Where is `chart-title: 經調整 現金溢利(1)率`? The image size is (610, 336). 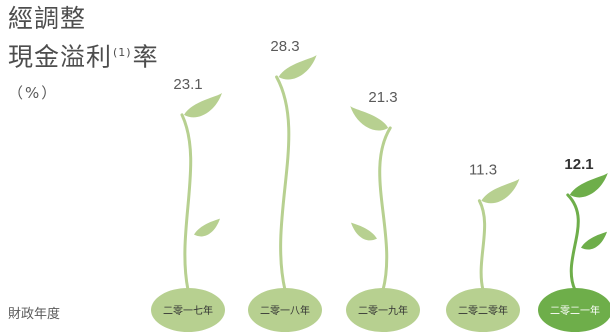
chart-title: 經調整 現金溢利(1)率 is located at coordinates (83, 38).